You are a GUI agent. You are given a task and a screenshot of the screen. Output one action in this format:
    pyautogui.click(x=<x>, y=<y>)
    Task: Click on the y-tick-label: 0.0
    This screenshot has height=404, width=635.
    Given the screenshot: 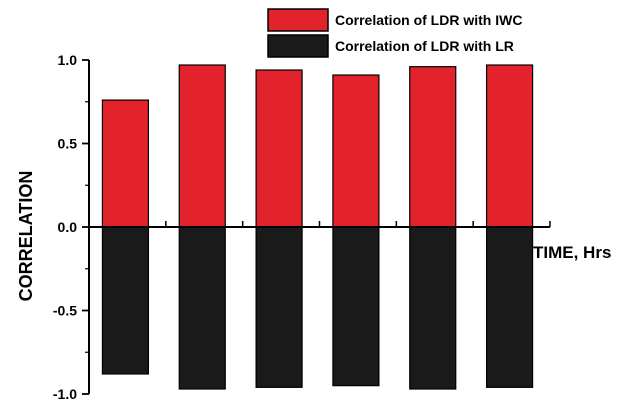 What is the action you would take?
    pyautogui.click(x=68, y=227)
    